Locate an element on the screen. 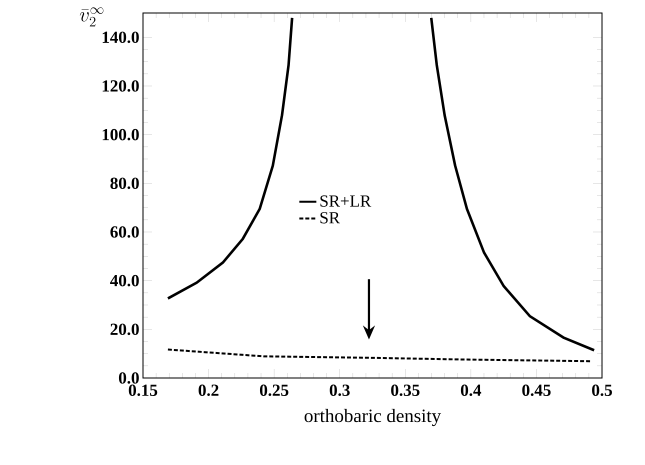  x-tick-label: 0.3 is located at coordinates (340, 390).